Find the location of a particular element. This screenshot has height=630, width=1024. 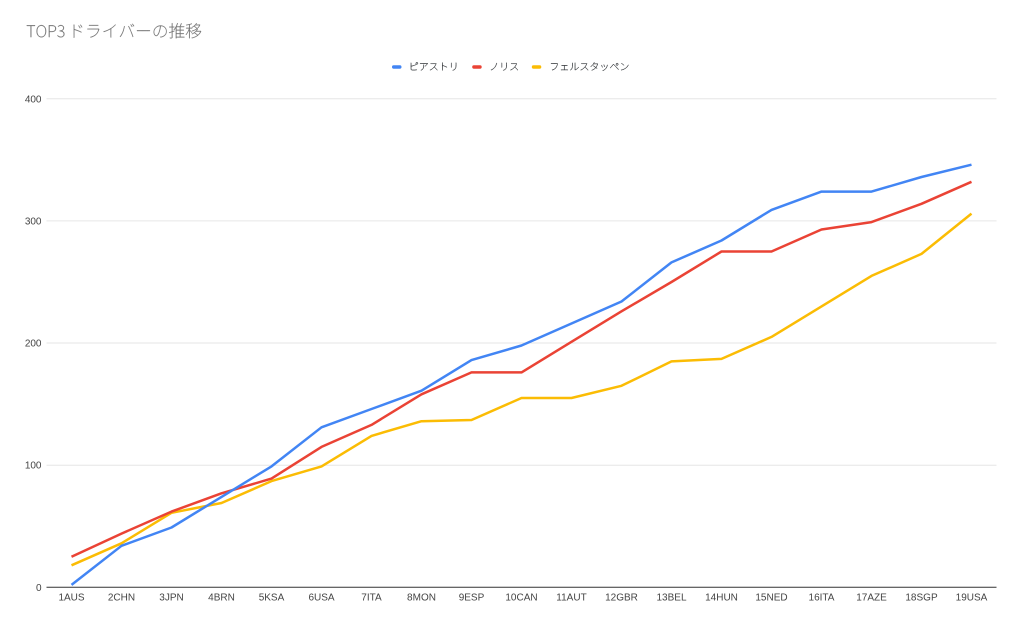

svg-text: 18SGP is located at coordinates (921, 598).